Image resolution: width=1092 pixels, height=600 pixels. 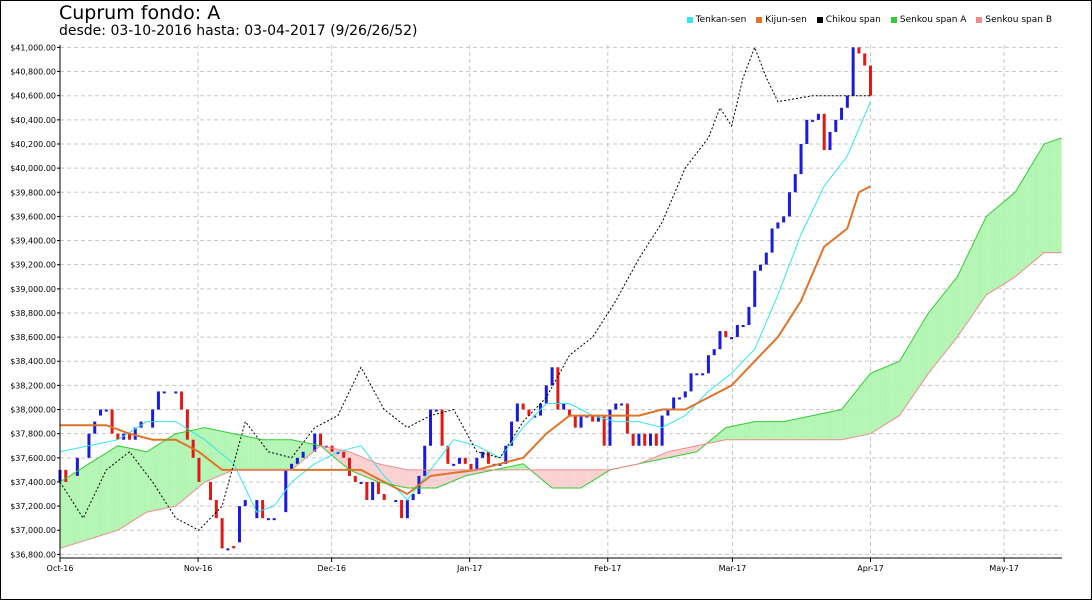 What do you see at coordinates (33, 434) in the screenshot?
I see `y-tick-label: $37,800.00` at bounding box center [33, 434].